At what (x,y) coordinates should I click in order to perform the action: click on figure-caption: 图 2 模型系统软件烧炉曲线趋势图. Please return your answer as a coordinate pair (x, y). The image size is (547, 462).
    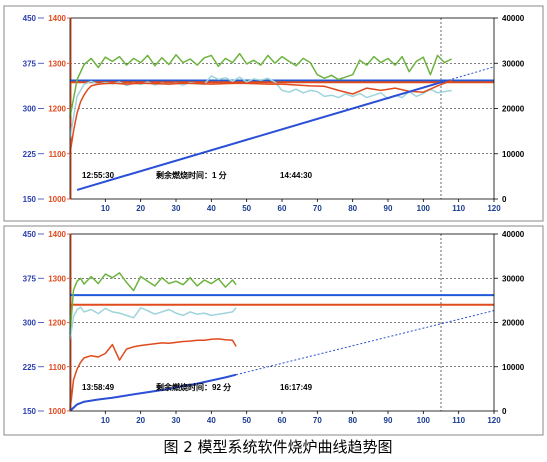
    Looking at the image, I should click on (277, 447).